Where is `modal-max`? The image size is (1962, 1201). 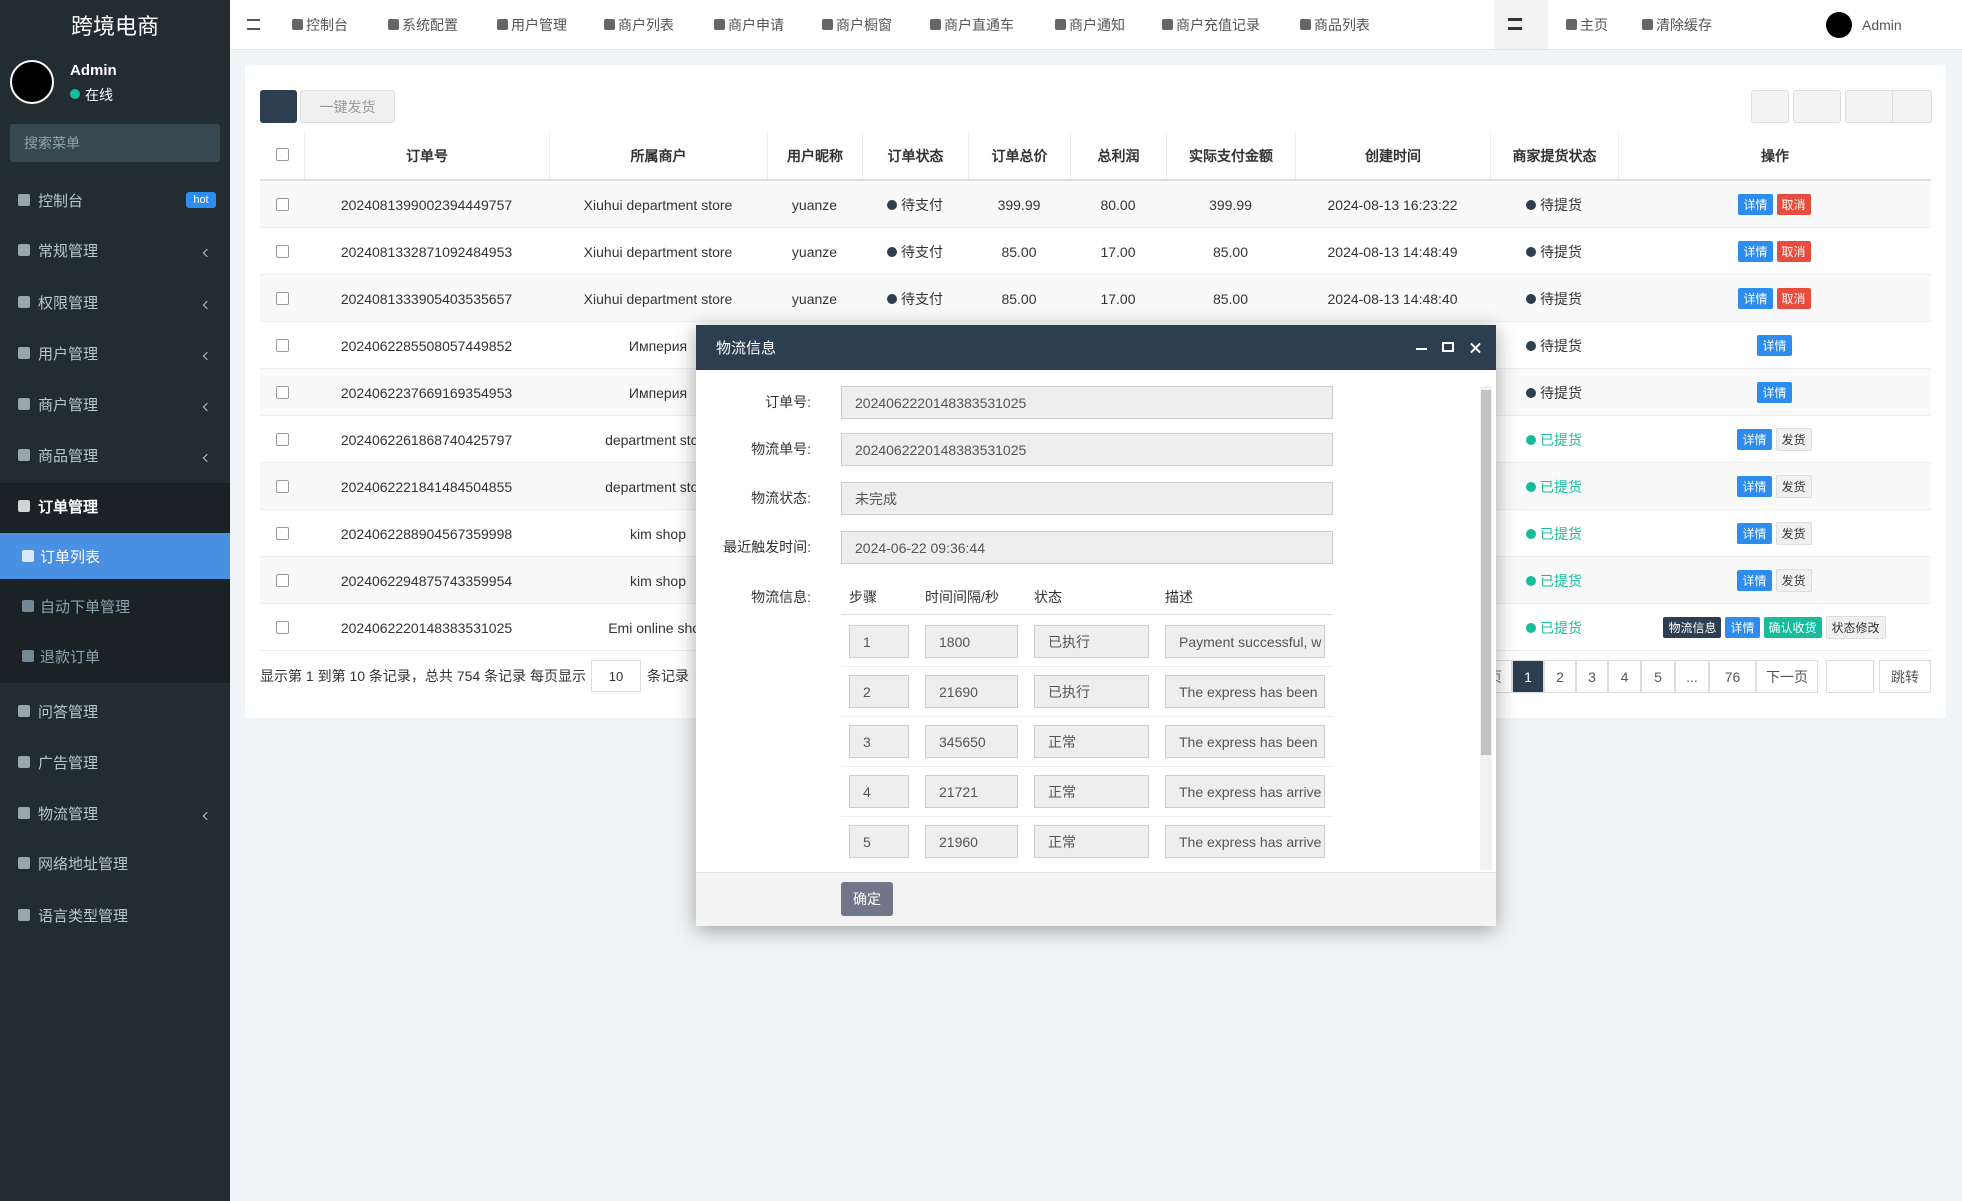
modal-max is located at coordinates (1448, 347).